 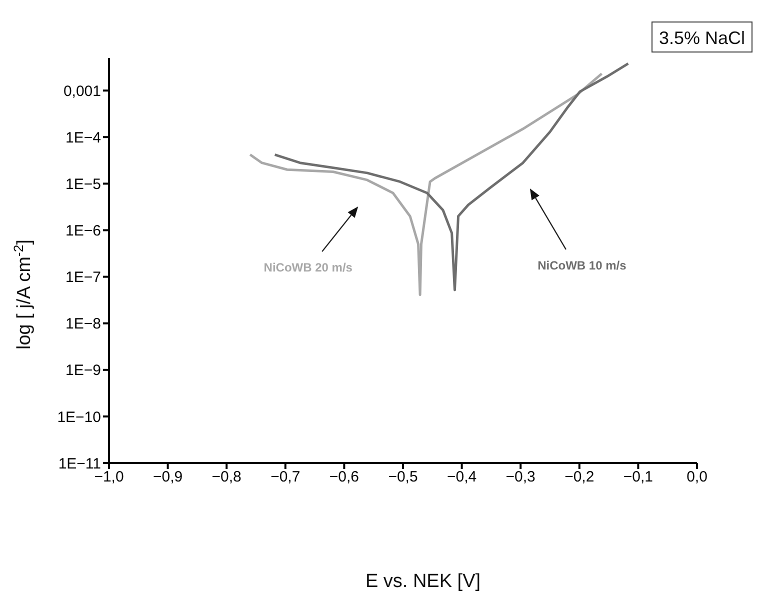 I want to click on x-tick-label: −0,9, so click(x=167, y=477).